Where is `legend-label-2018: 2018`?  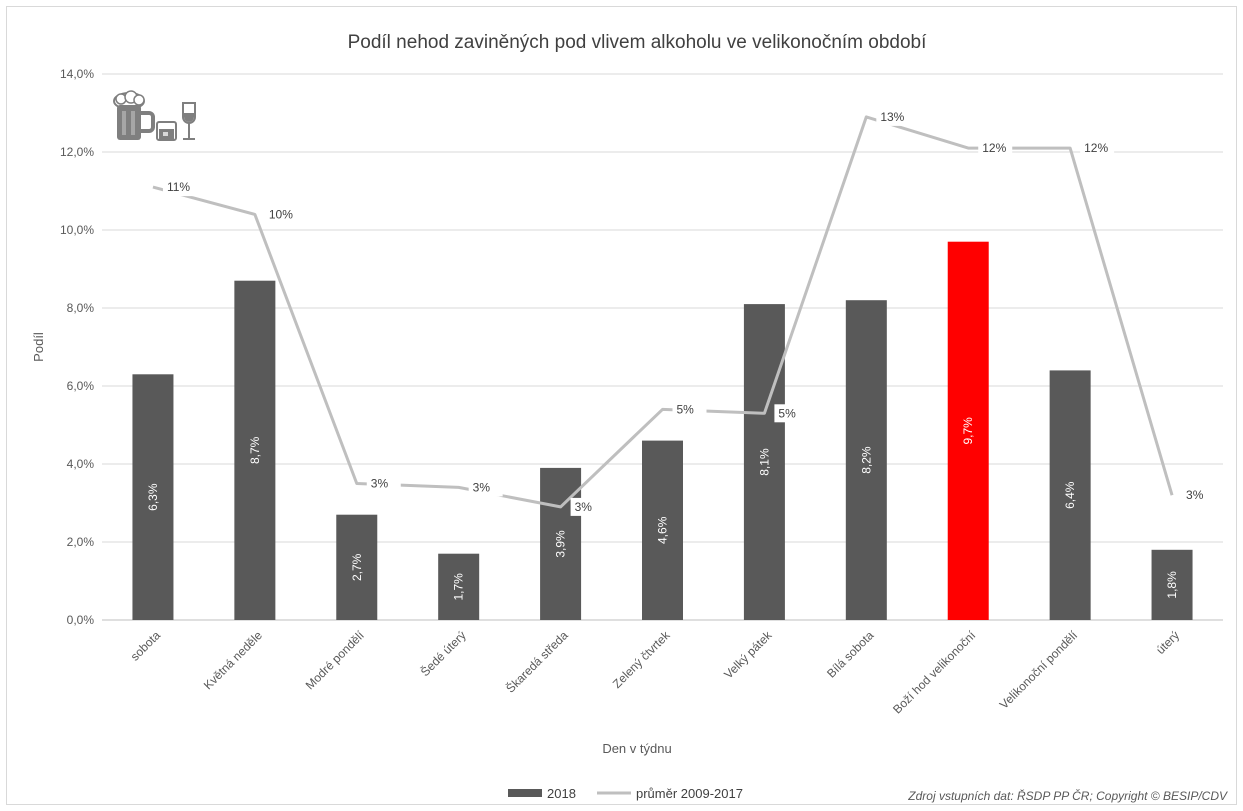 legend-label-2018: 2018 is located at coordinates (561, 793).